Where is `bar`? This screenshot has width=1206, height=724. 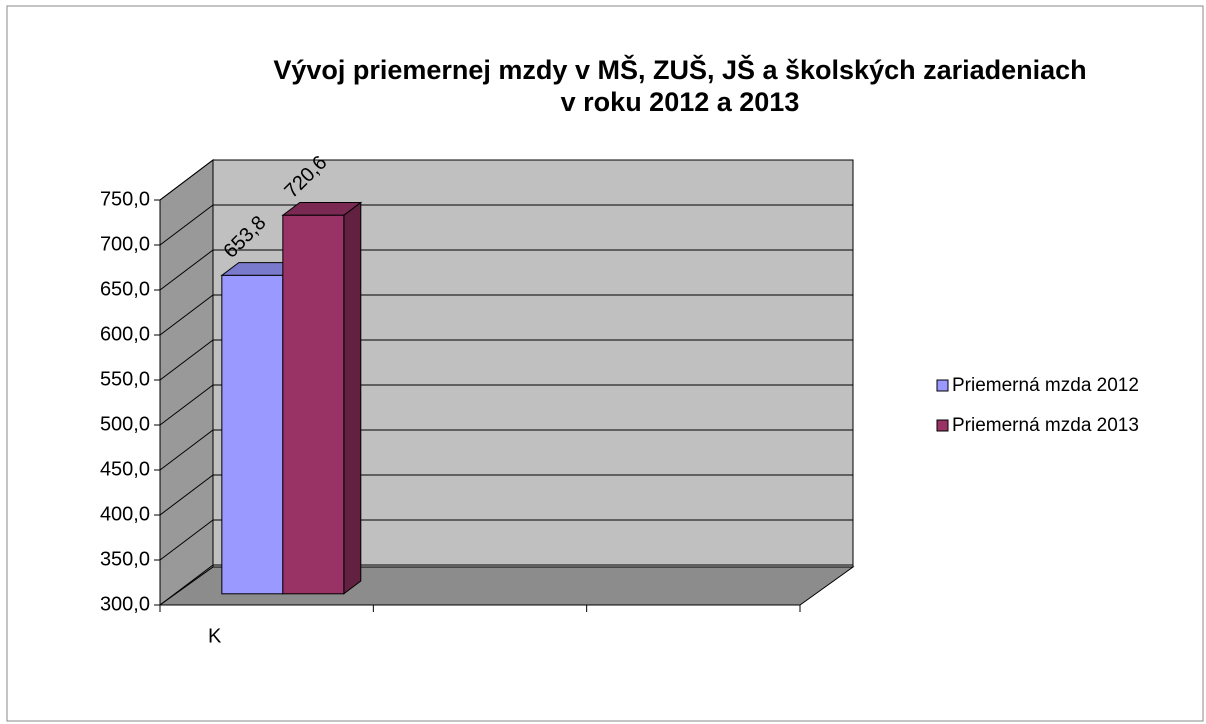 bar is located at coordinates (322, 398).